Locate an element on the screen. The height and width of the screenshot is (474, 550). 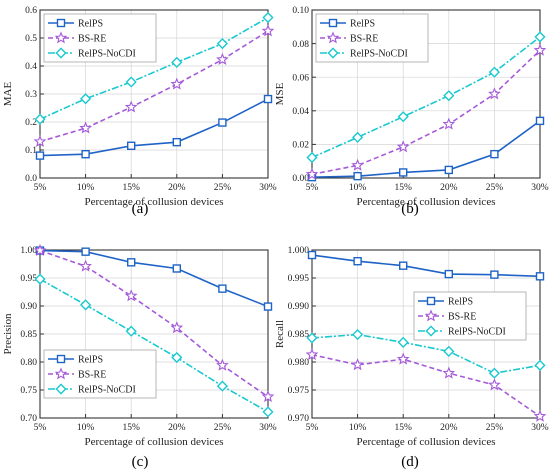
panel-label: (b) is located at coordinates (410, 209).